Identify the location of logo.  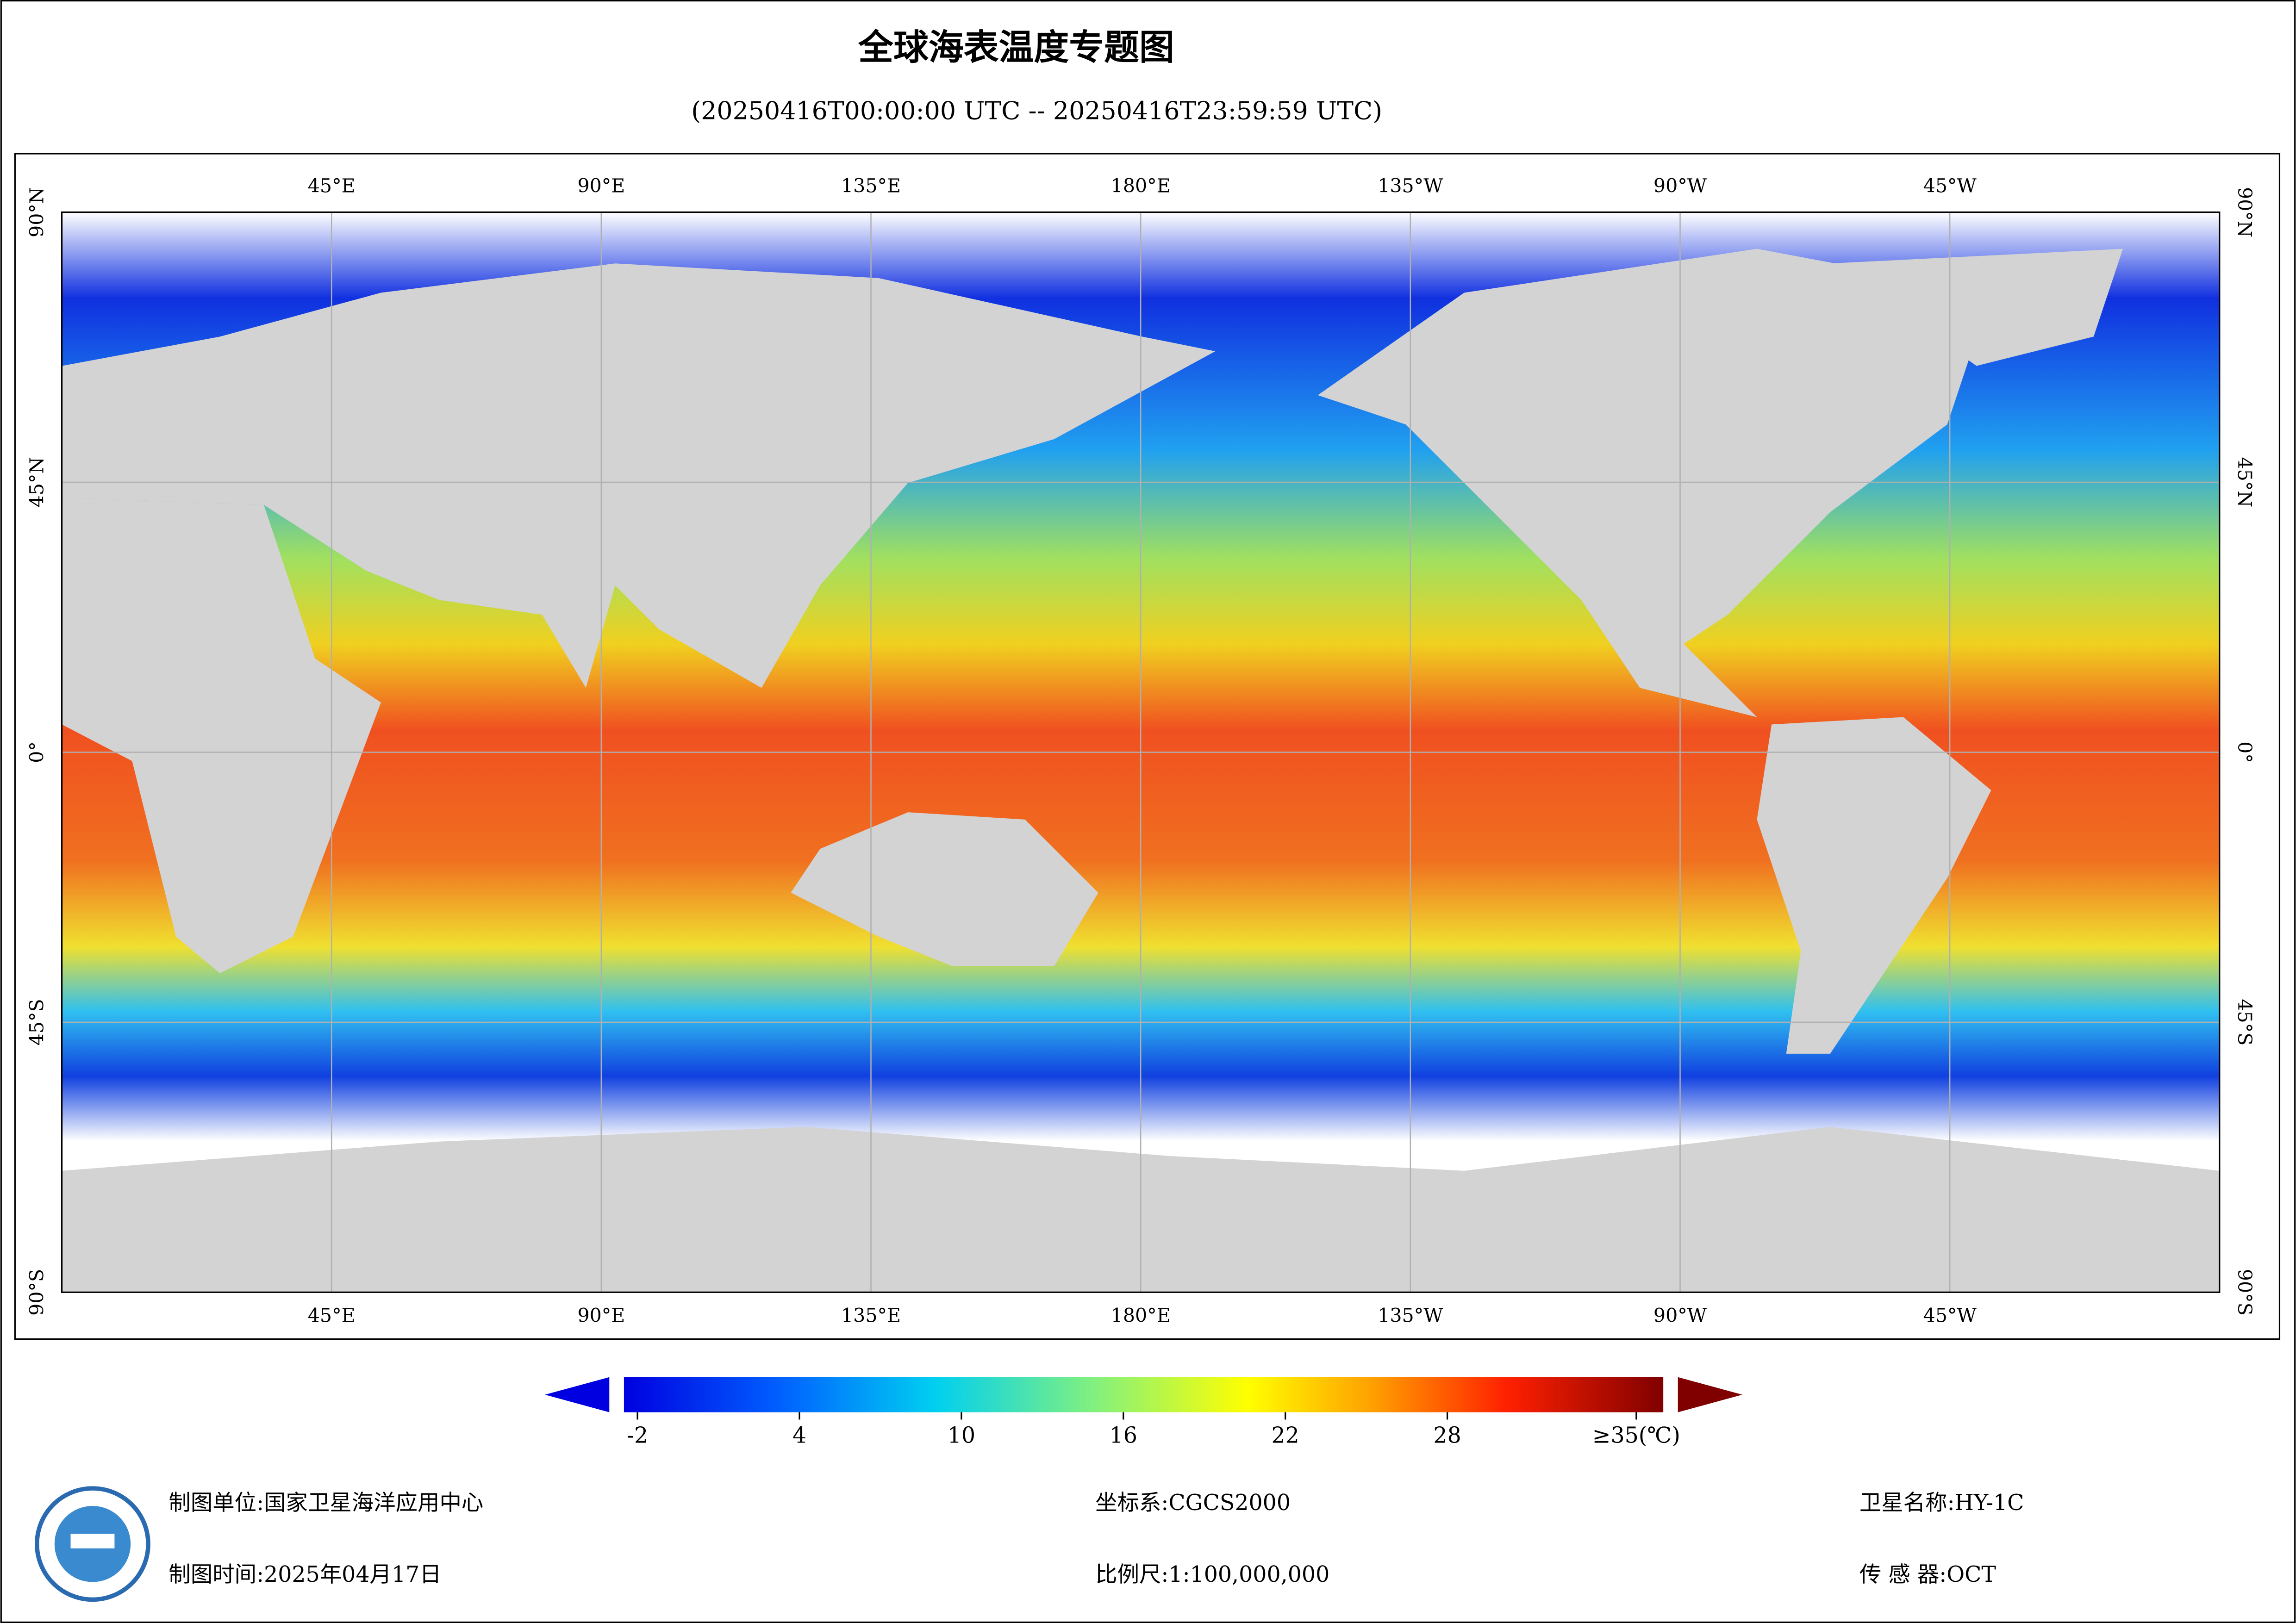
(92, 1544).